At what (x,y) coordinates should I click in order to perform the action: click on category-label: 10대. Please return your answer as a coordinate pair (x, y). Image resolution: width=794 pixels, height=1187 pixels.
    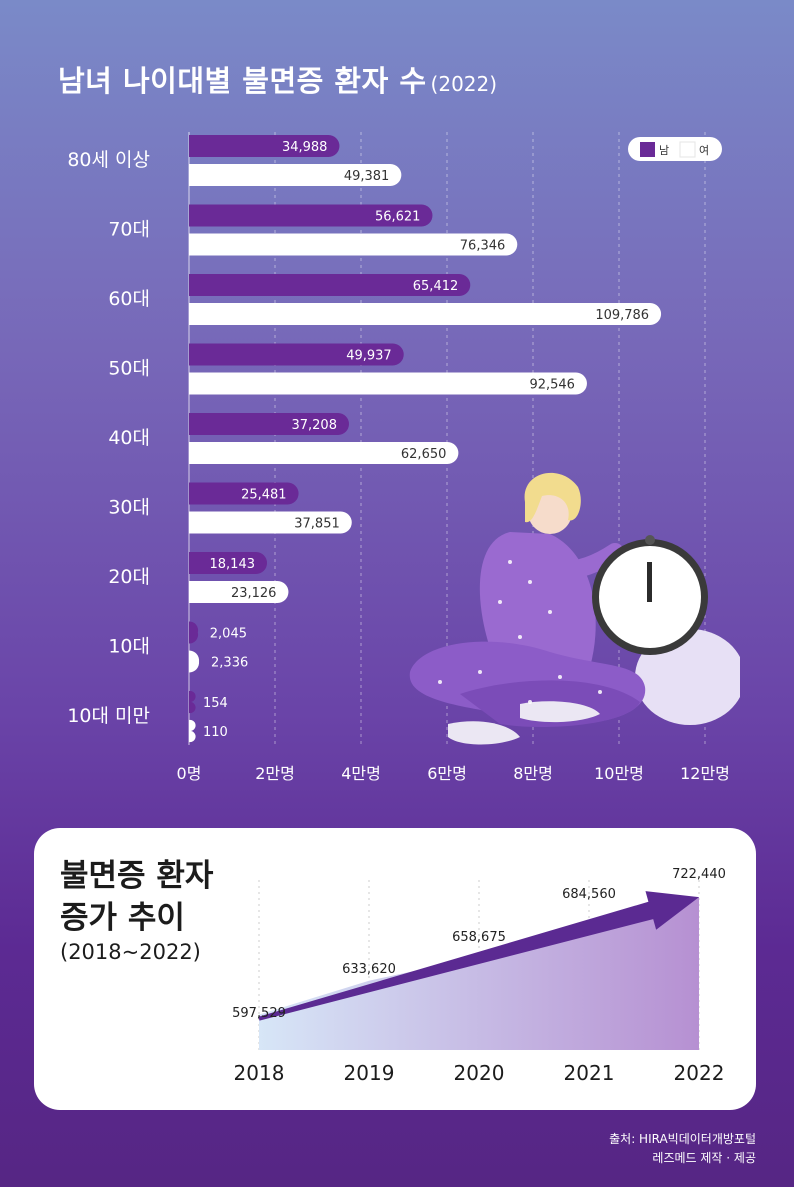
    Looking at the image, I should click on (129, 647).